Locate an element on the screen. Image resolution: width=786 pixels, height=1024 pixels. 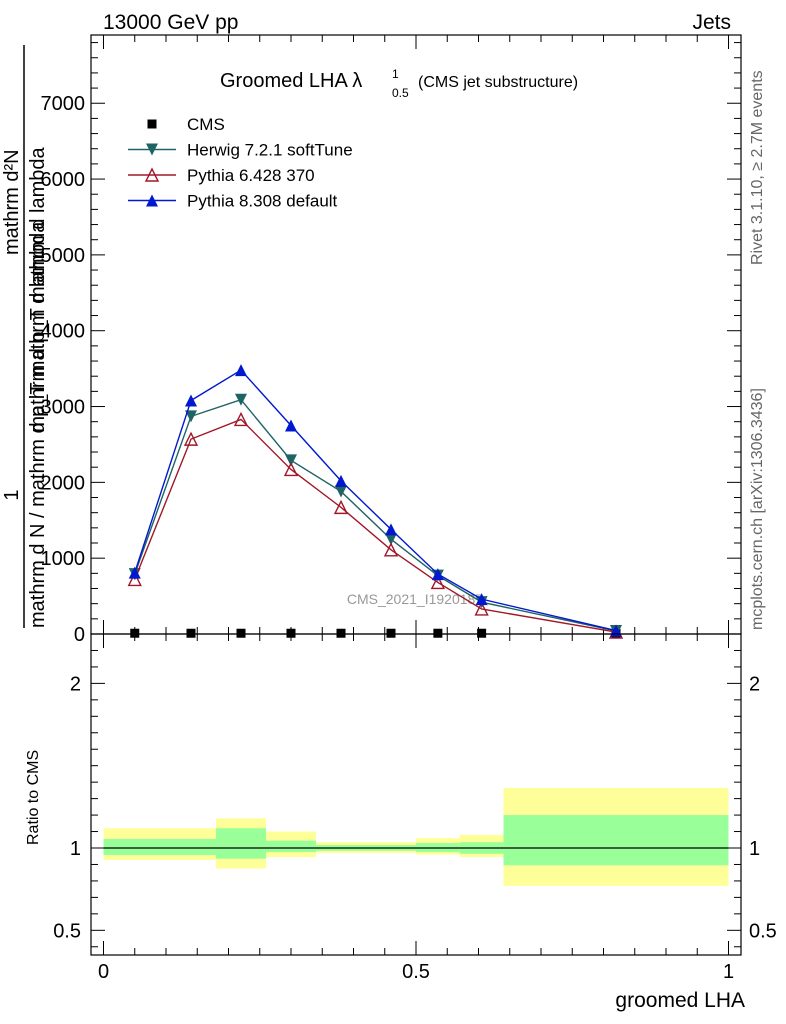
ratio-y-tick-label: 2 is located at coordinates (75, 684).